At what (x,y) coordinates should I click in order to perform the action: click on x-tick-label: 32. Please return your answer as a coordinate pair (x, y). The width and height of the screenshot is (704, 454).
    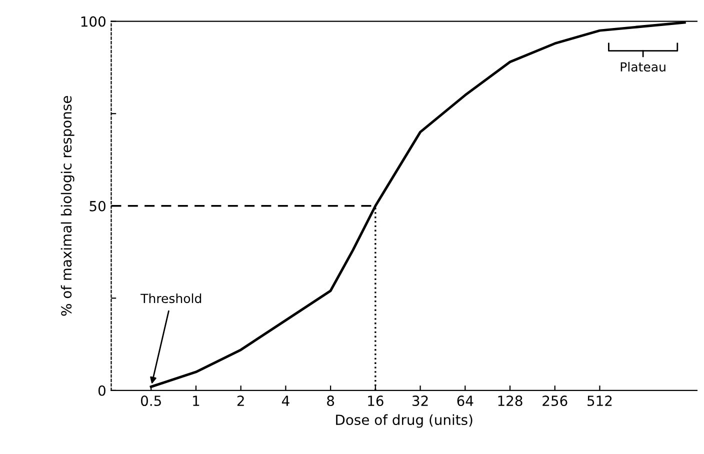
    Looking at the image, I should click on (420, 401).